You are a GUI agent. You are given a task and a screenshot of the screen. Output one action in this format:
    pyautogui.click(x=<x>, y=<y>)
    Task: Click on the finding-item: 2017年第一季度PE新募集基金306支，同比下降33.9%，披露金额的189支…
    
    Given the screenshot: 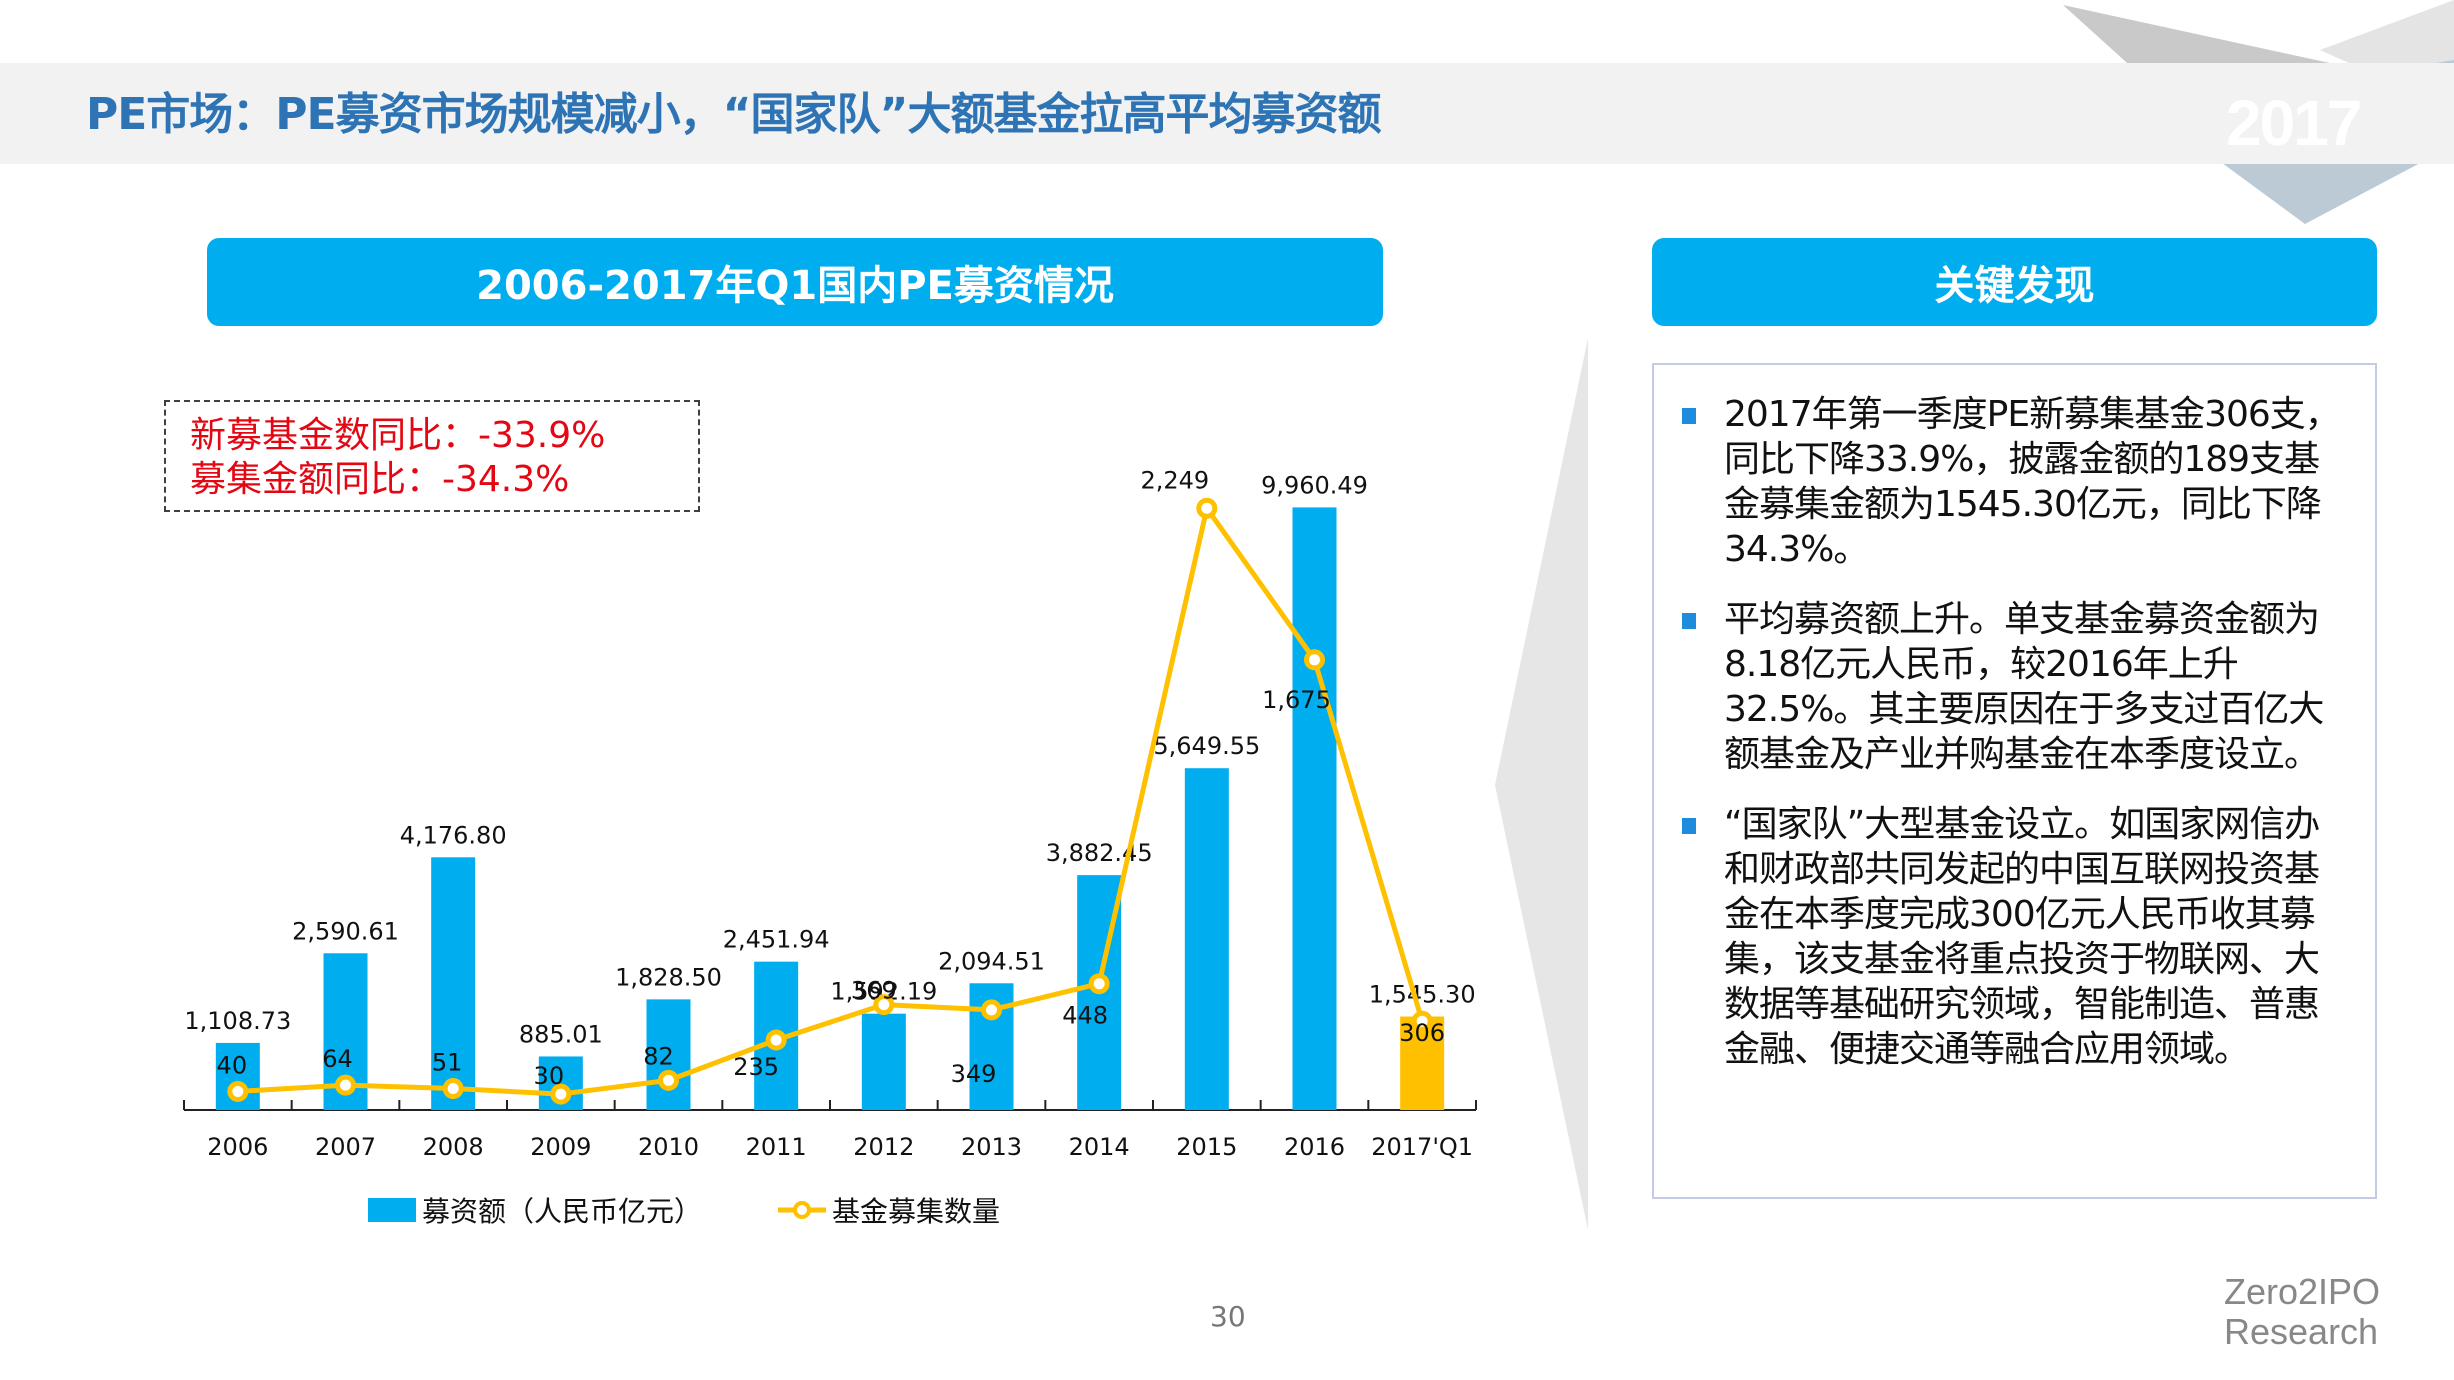 What is the action you would take?
    pyautogui.click(x=2017, y=482)
    